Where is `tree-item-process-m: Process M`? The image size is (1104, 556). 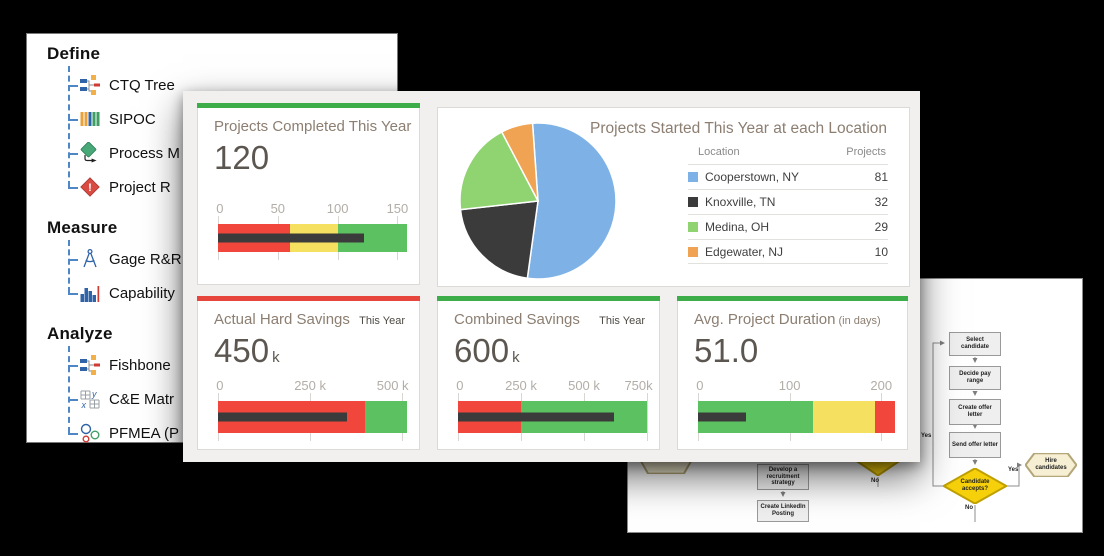
tree-item-process-m: Process M is located at coordinates (232, 153).